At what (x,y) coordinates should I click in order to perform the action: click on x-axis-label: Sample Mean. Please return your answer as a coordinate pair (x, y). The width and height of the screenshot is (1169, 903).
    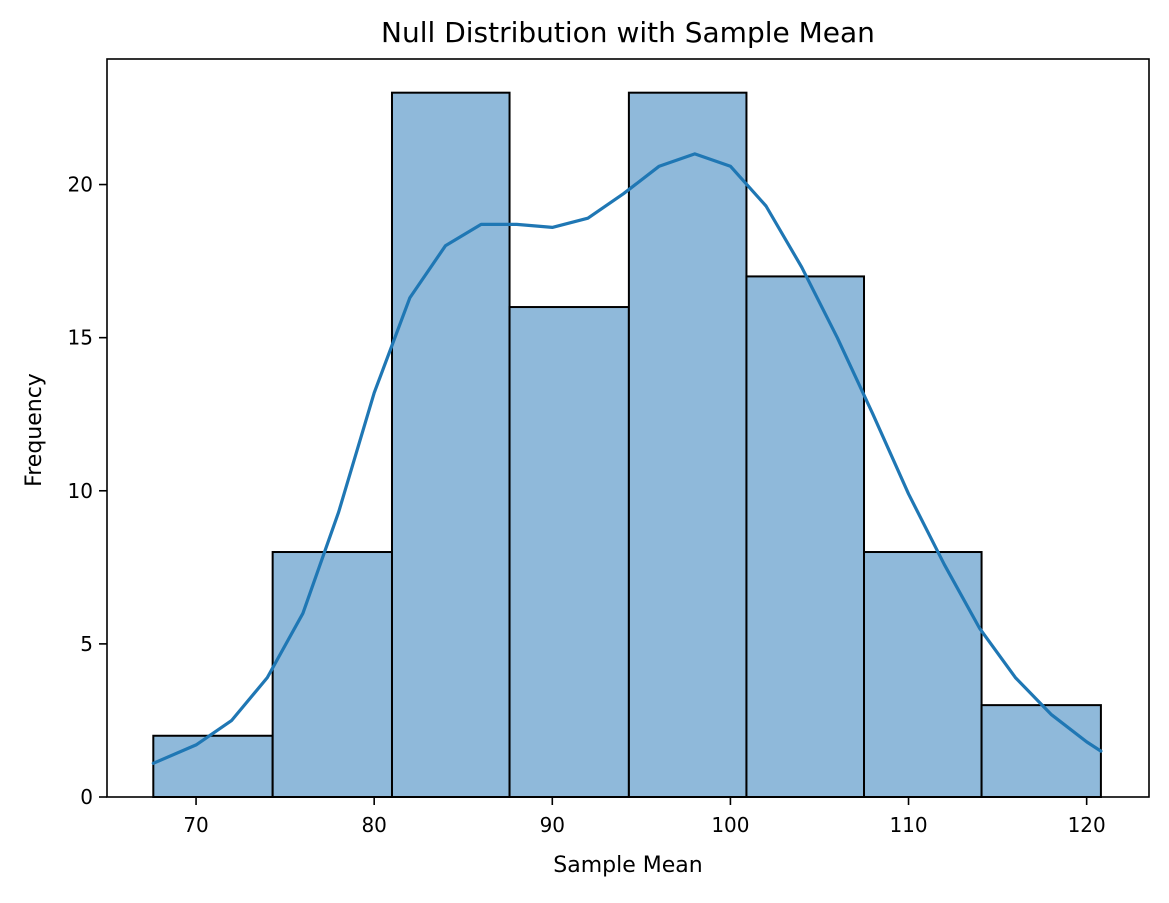
    Looking at the image, I should click on (627, 865).